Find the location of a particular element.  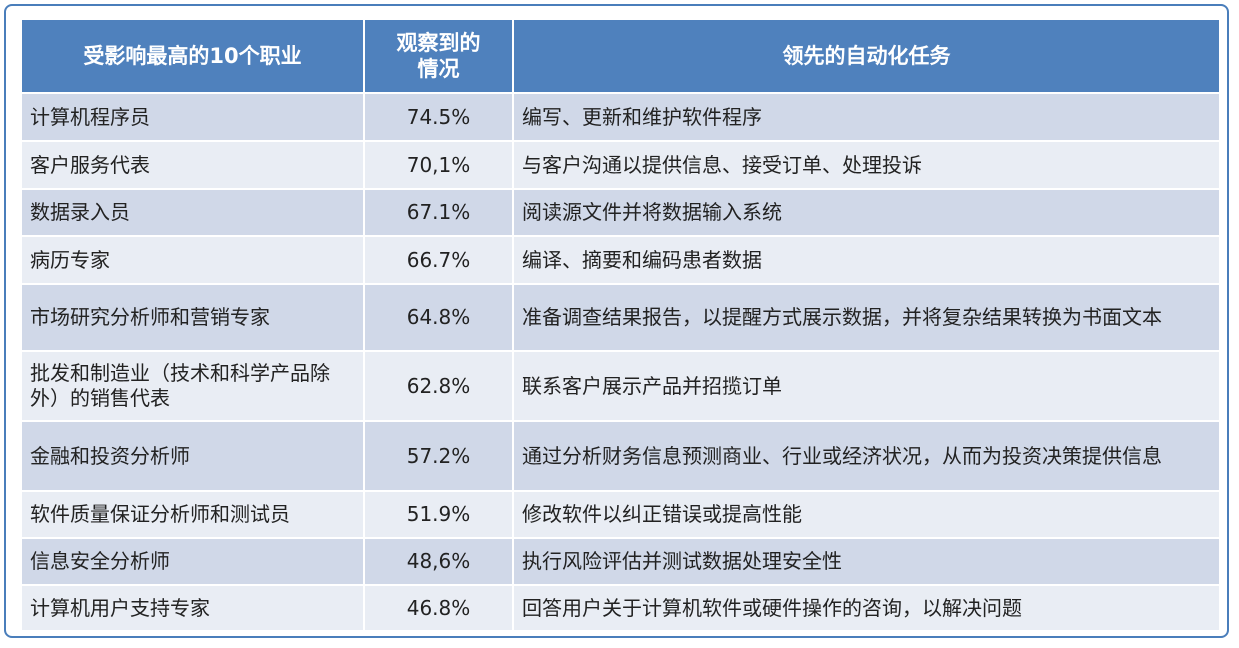

rate-cell: 74.5% is located at coordinates (438, 117).